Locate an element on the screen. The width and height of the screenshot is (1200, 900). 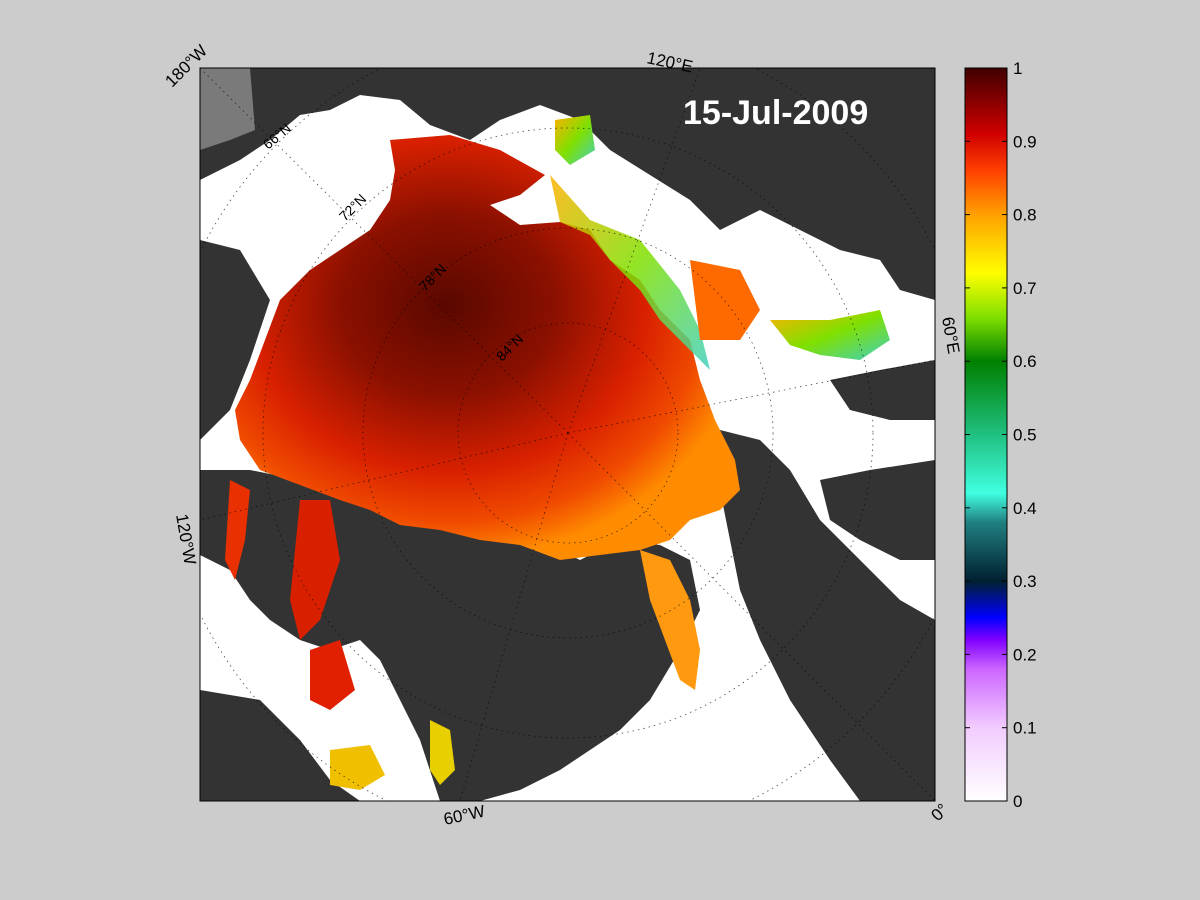
colorbar-tick-label: 0.1 is located at coordinates (1025, 728).